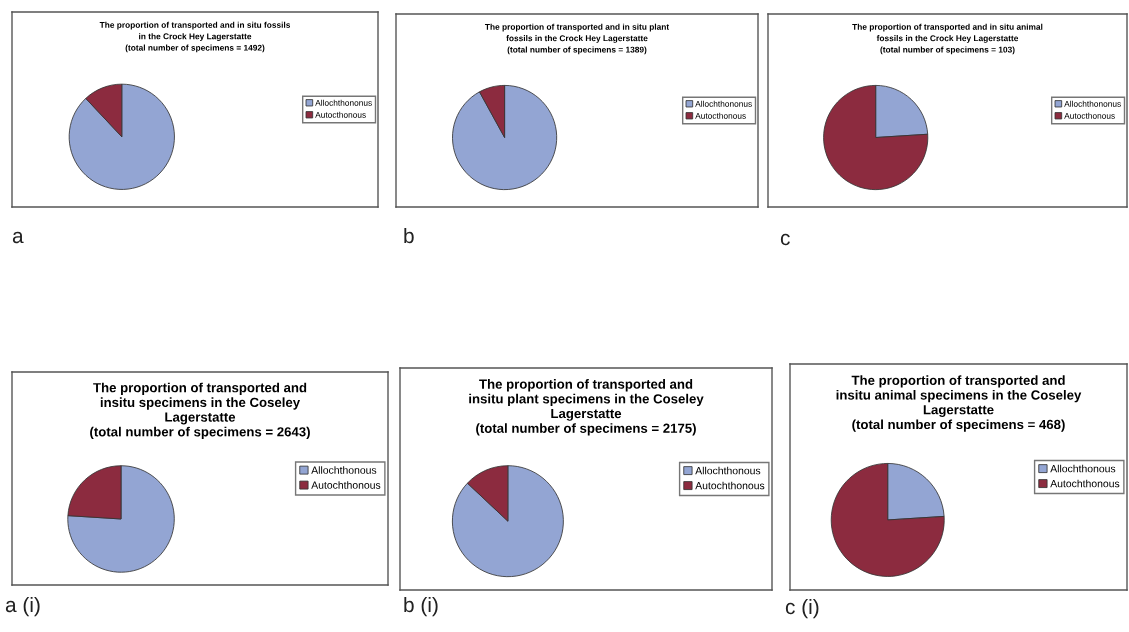  What do you see at coordinates (586, 407) in the screenshot?
I see `chart-title: The proportion of transported and insitu plant specimens in the Coseley Lagerstatte (total number of specimens = 2175)` at bounding box center [586, 407].